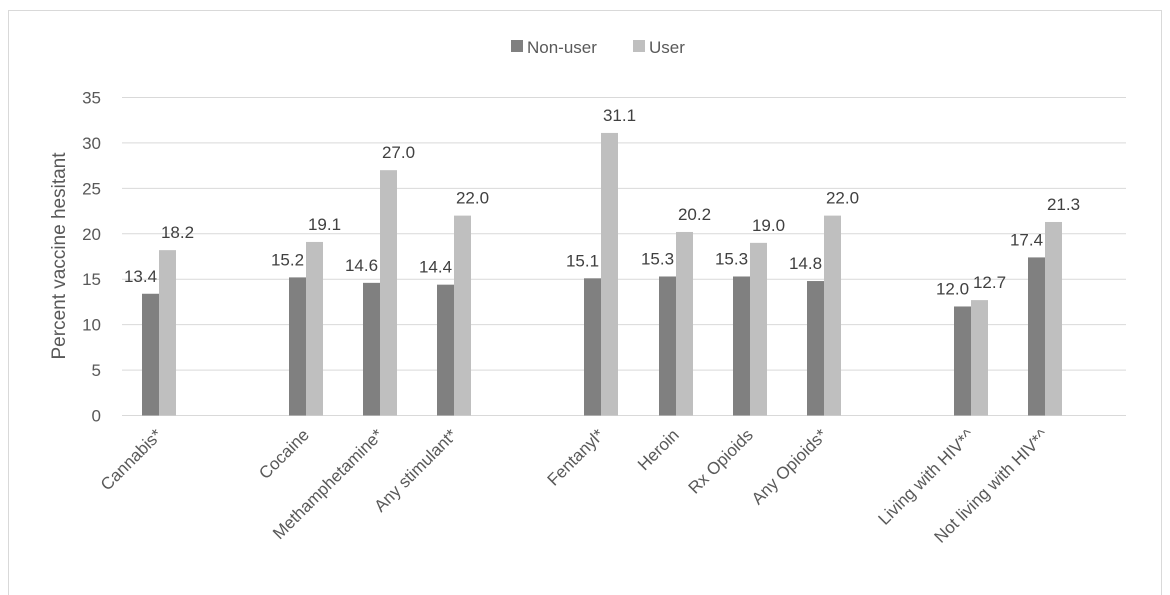 This screenshot has width=1170, height=595. Describe the element at coordinates (1026, 239) in the screenshot. I see `data-label: 17.4` at that location.